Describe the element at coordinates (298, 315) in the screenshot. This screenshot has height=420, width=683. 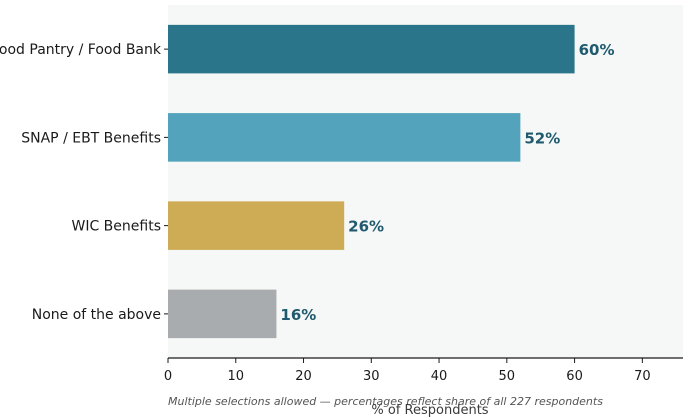
I see `value-label: 16%` at that location.